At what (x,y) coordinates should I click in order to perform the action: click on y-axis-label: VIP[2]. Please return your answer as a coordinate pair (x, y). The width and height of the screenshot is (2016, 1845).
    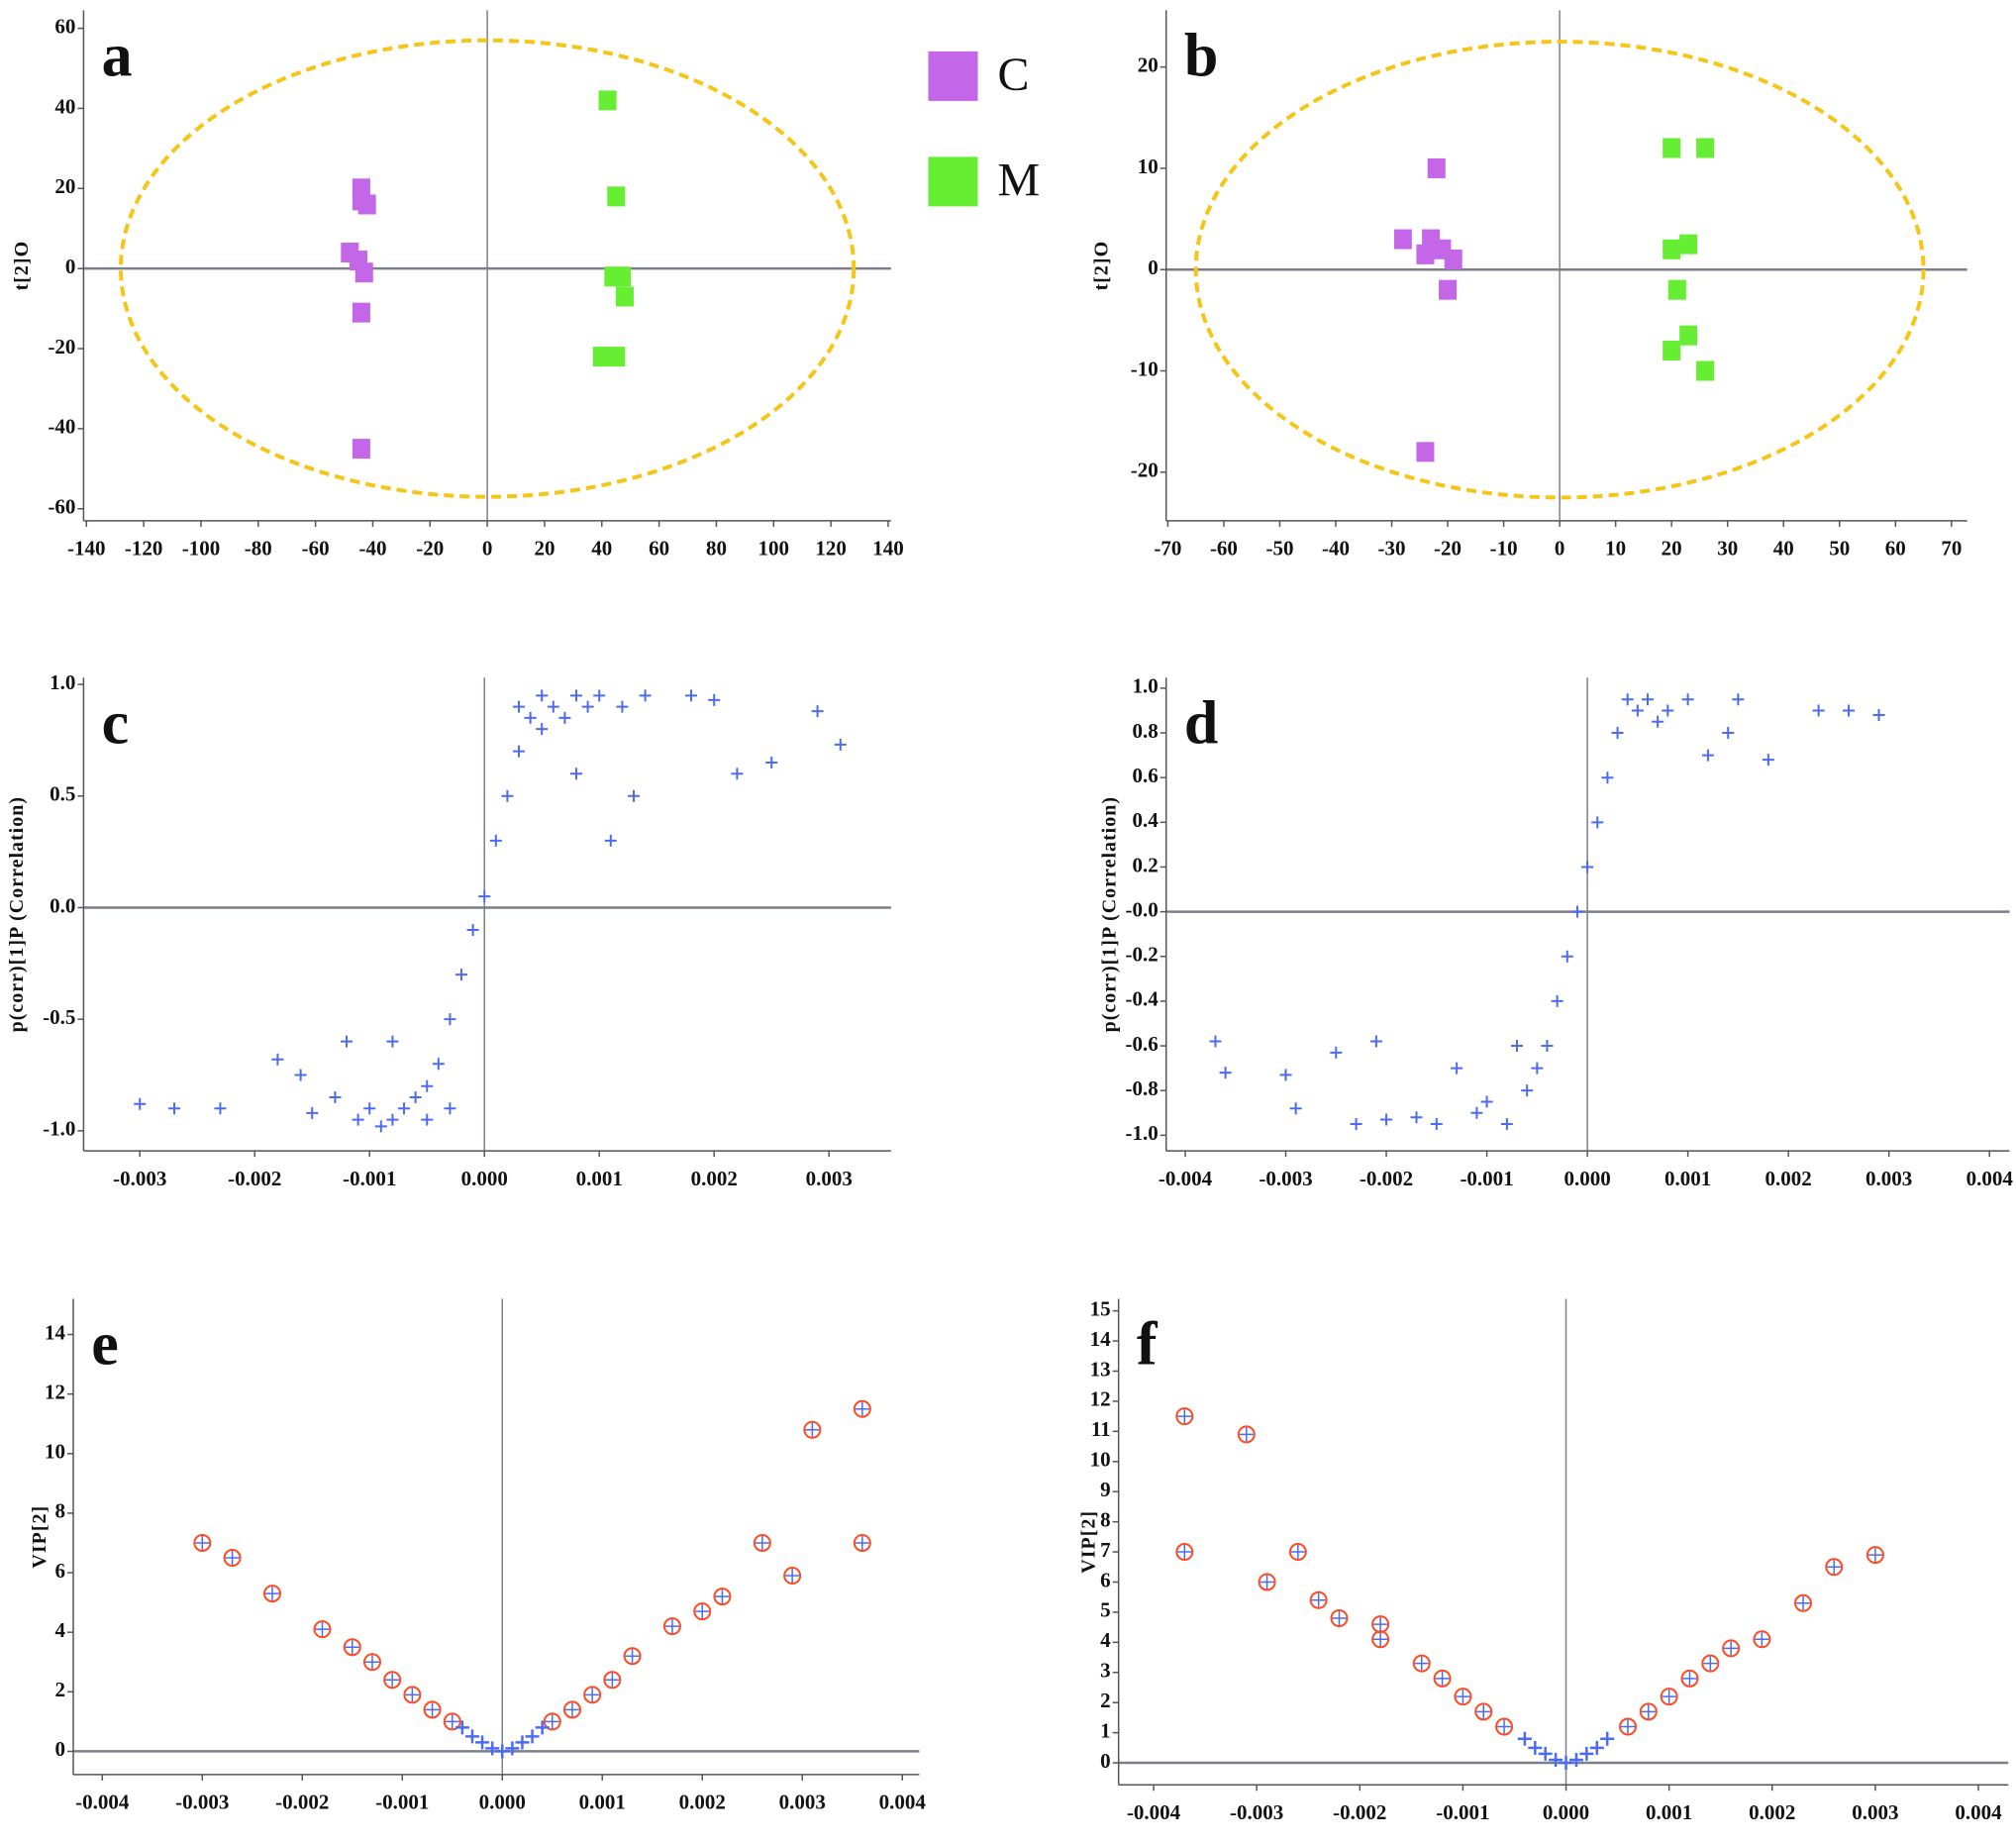
    Looking at the image, I should click on (1089, 1542).